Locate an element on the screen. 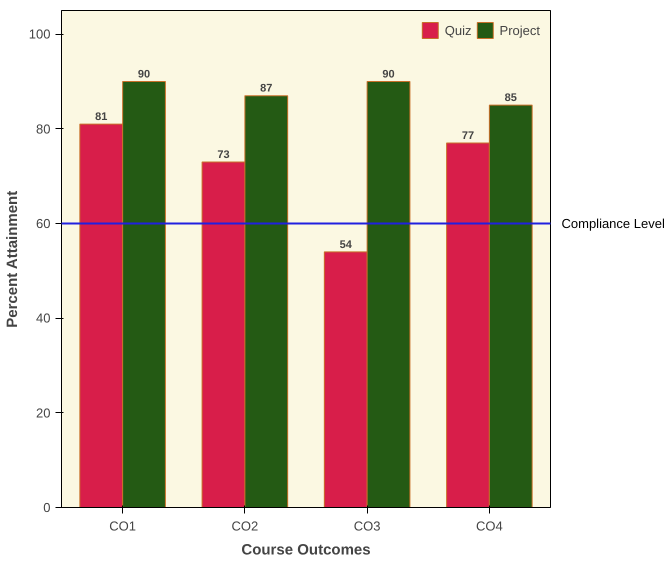  legend-label: Project is located at coordinates (520, 30).